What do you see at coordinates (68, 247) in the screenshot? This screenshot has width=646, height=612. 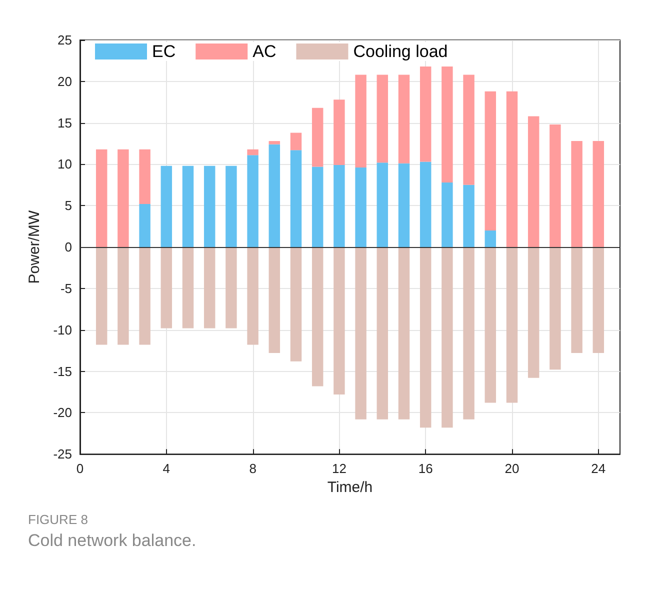 I see `y-tick-label: 0` at bounding box center [68, 247].